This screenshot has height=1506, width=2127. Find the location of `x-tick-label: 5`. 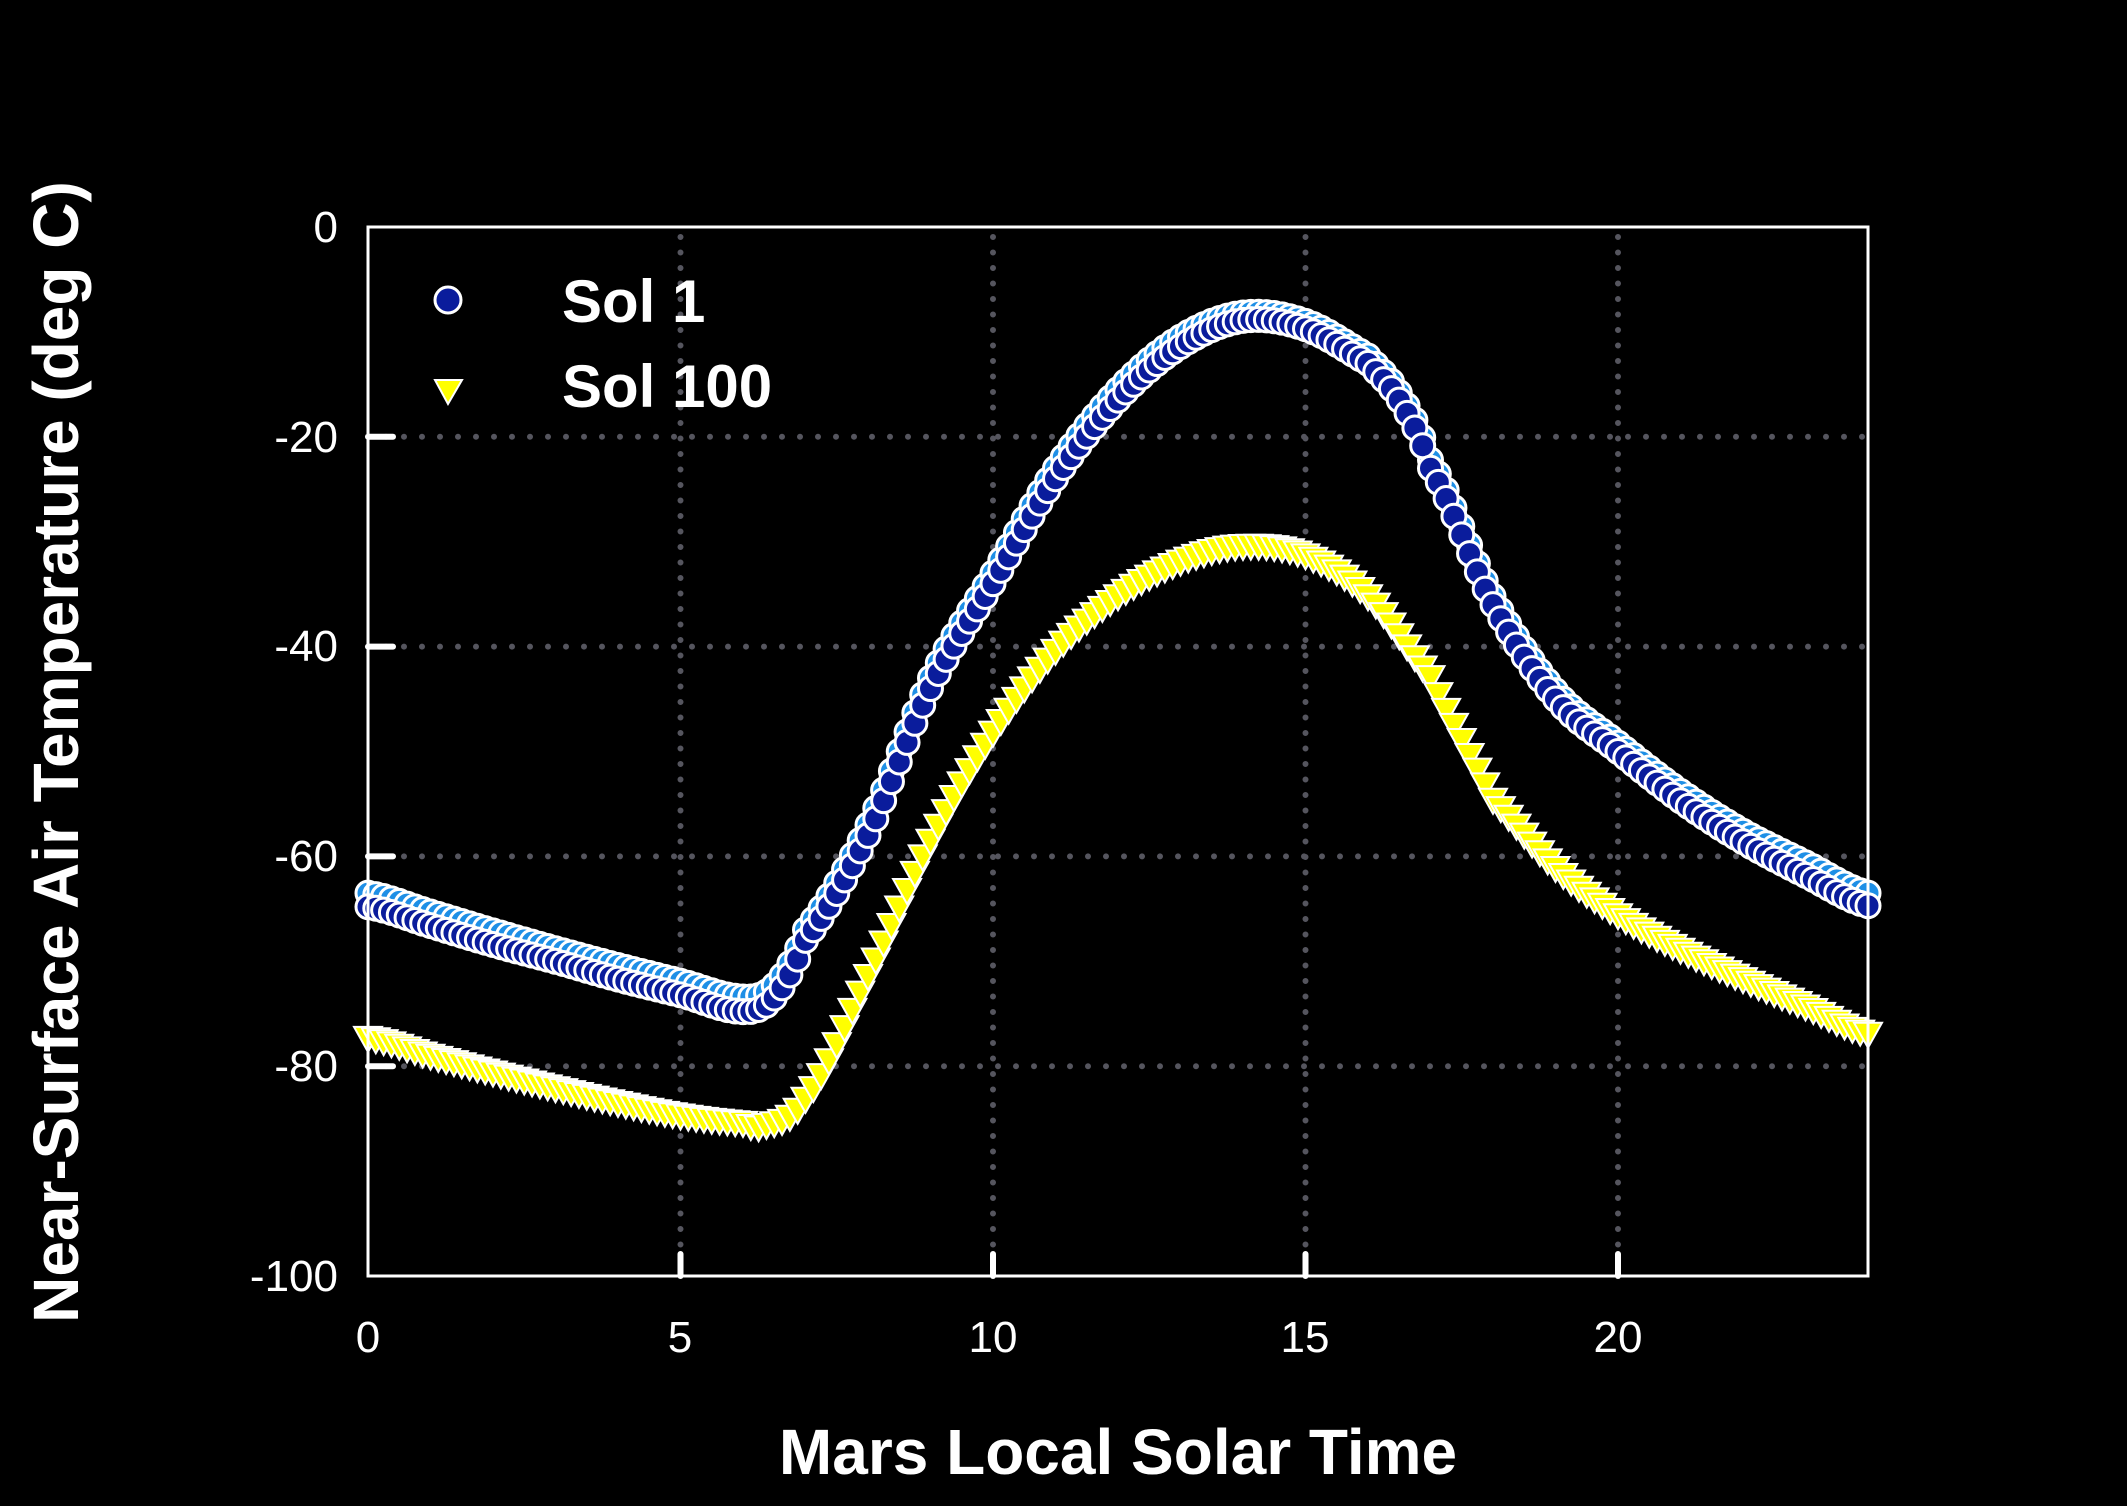

x-tick-label: 5 is located at coordinates (680, 1337).